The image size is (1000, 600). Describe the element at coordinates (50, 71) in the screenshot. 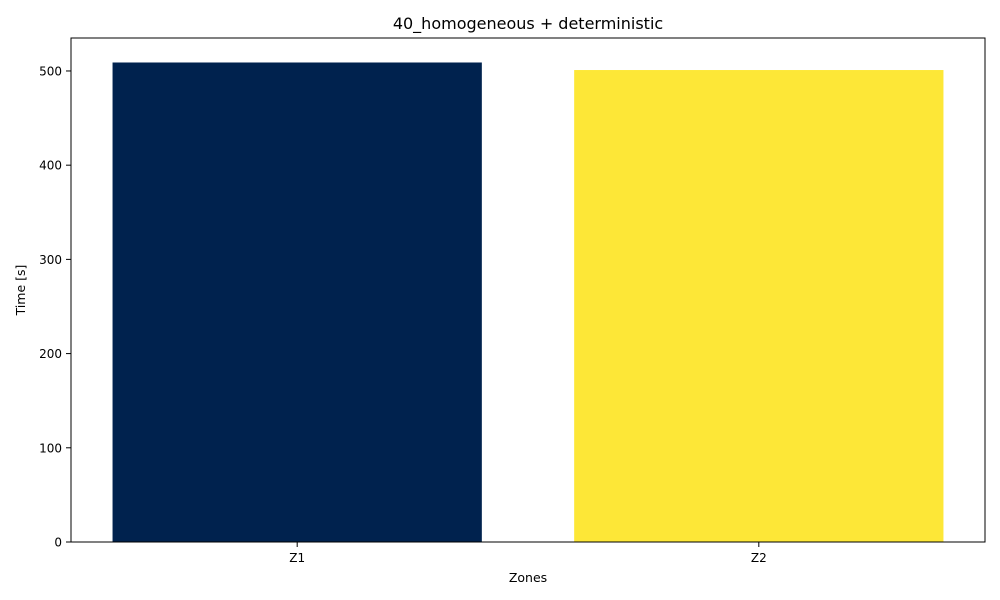

I see `y-tick-label: 500` at that location.